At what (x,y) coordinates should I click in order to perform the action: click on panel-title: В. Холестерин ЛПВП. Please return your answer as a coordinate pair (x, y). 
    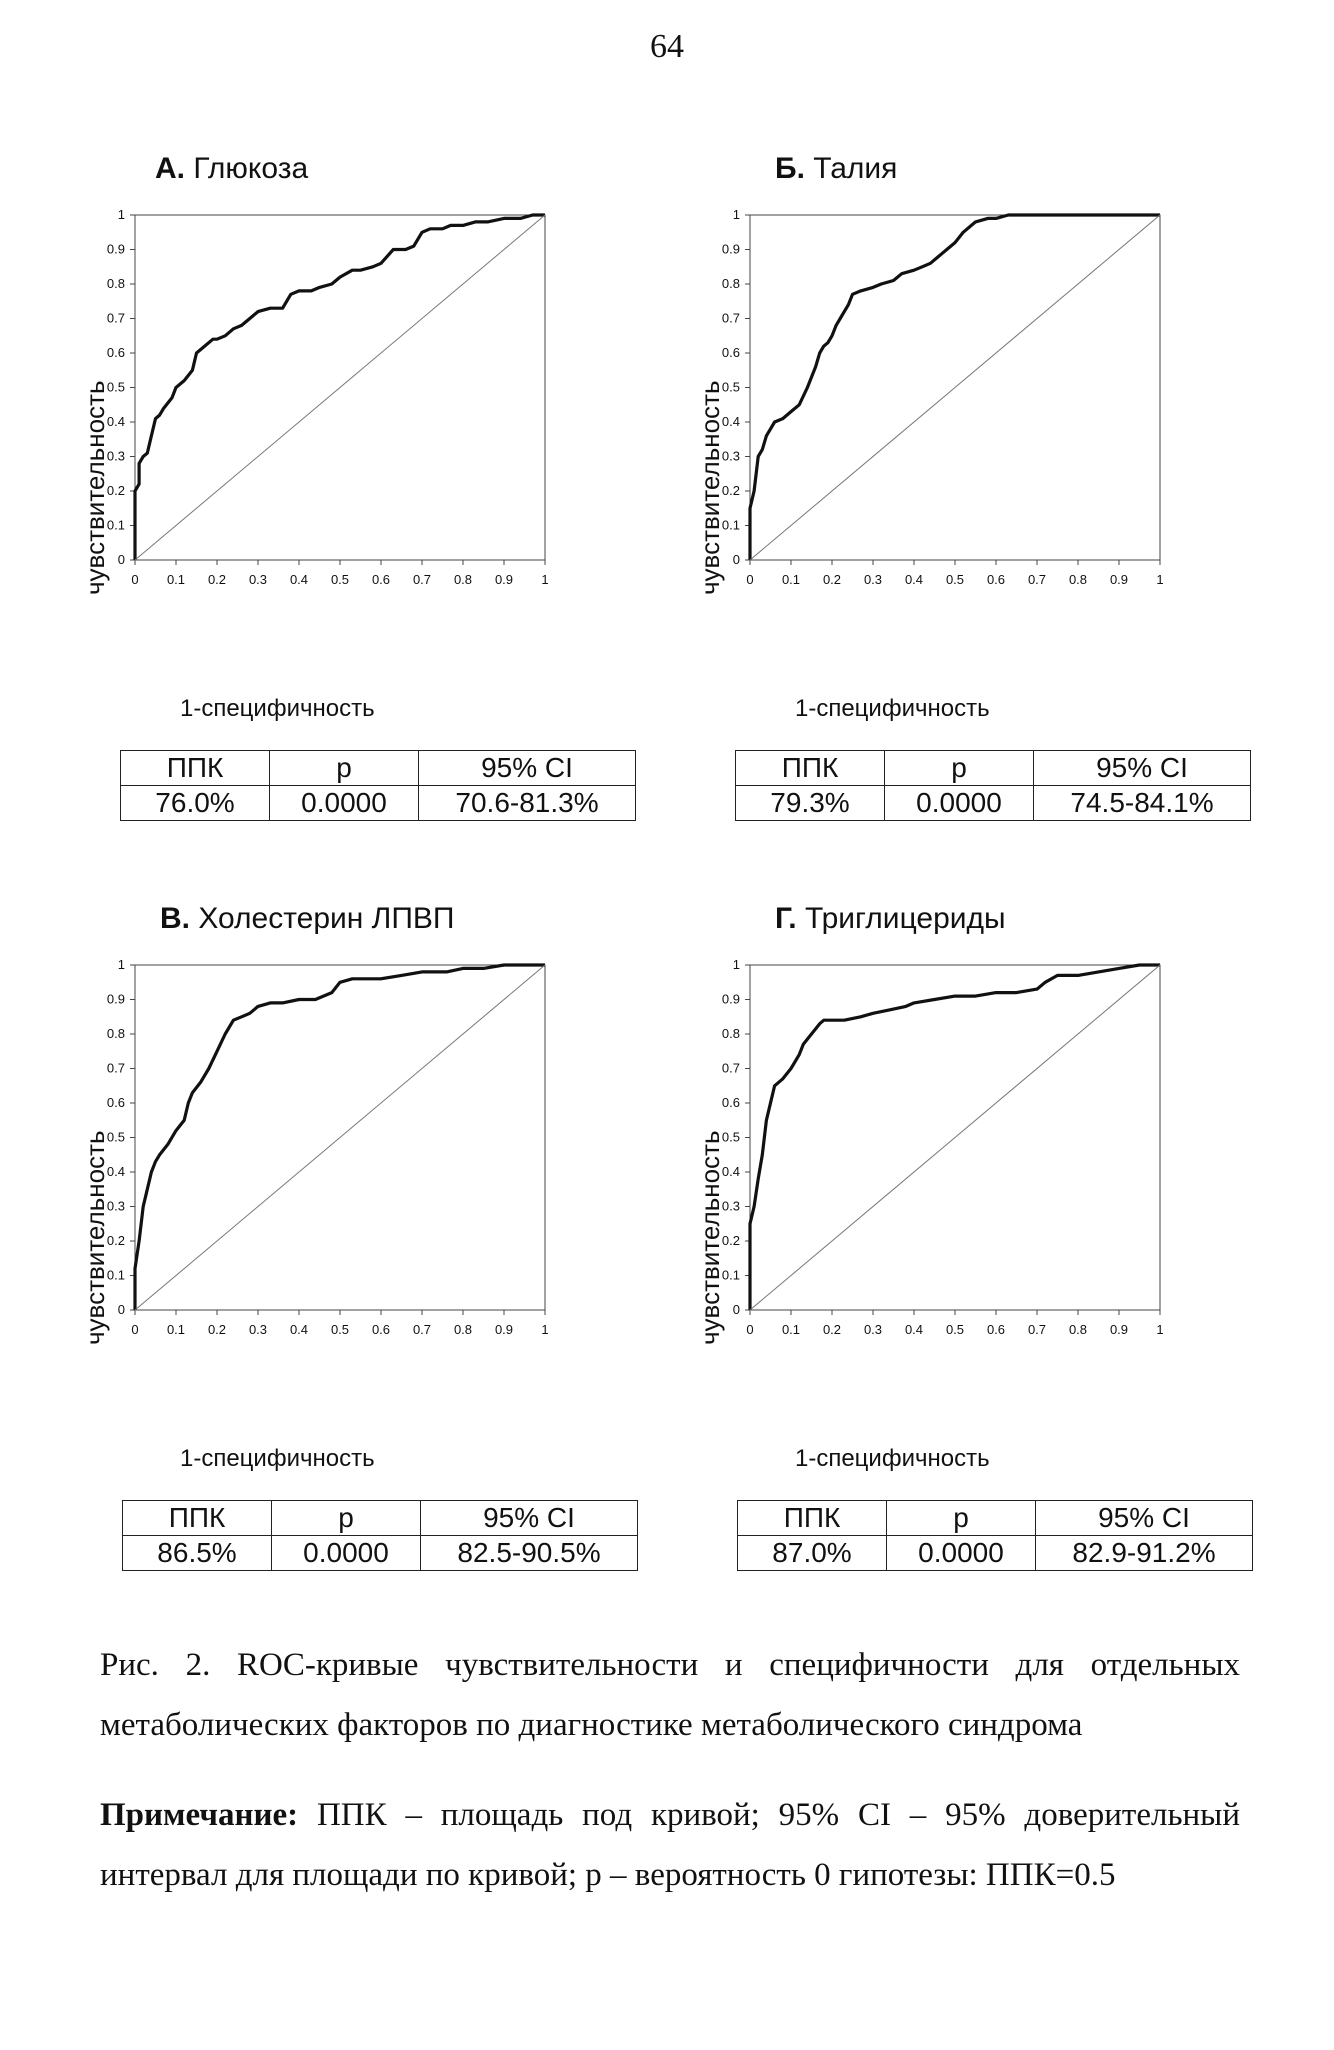
    Looking at the image, I should click on (307, 919).